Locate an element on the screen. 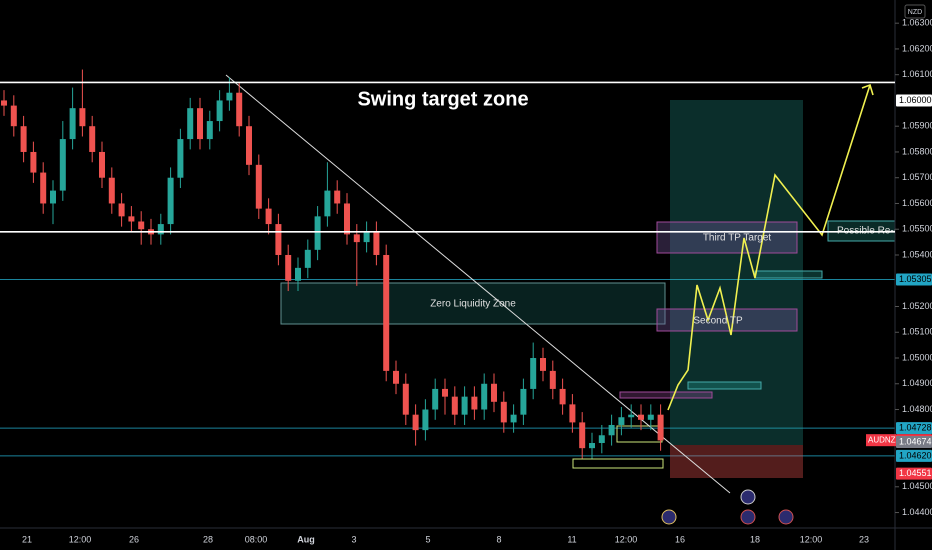 The height and width of the screenshot is (550, 932). loss-zone is located at coordinates (736, 461).